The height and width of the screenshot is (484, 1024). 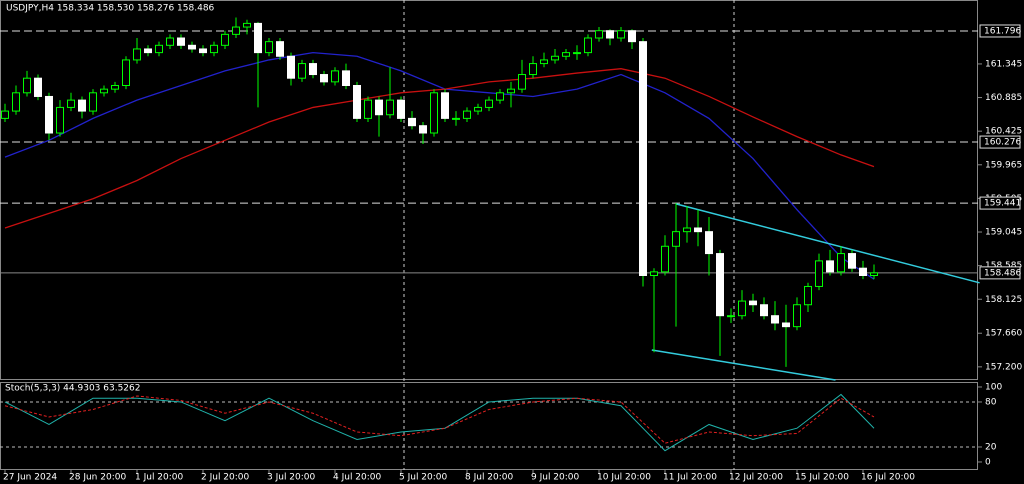 I want to click on current-box, so click(x=1000, y=273).